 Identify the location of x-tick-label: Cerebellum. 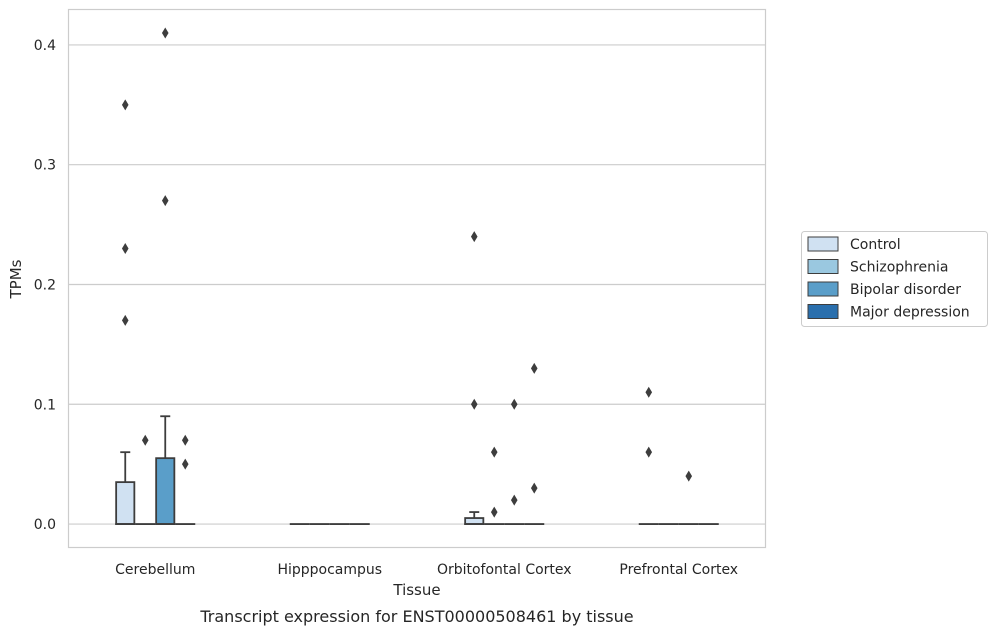
(155, 570).